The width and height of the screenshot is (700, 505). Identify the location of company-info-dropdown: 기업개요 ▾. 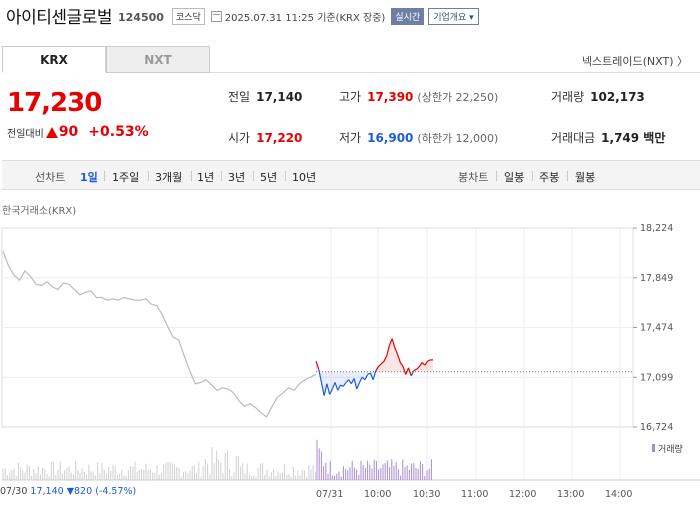
(453, 16).